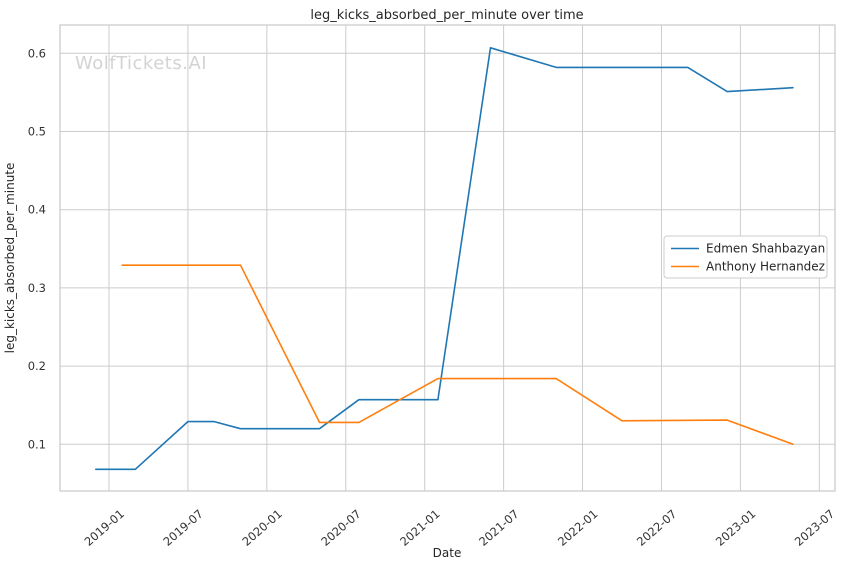  What do you see at coordinates (141, 63) in the screenshot?
I see `watermark-text: WolfTickets.AI` at bounding box center [141, 63].